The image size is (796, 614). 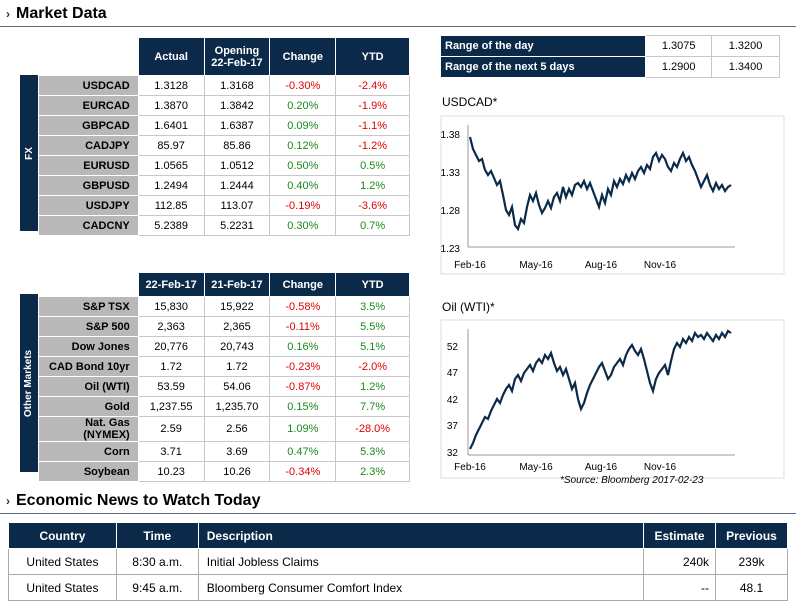 What do you see at coordinates (470, 265) in the screenshot?
I see `usdcad-xtick: Feb-16` at bounding box center [470, 265].